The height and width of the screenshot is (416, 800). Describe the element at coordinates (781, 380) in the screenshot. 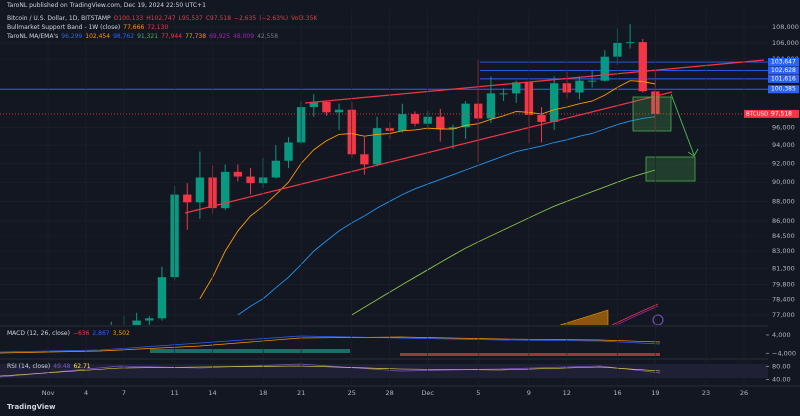

I see `y-tick-label: 40.00` at that location.